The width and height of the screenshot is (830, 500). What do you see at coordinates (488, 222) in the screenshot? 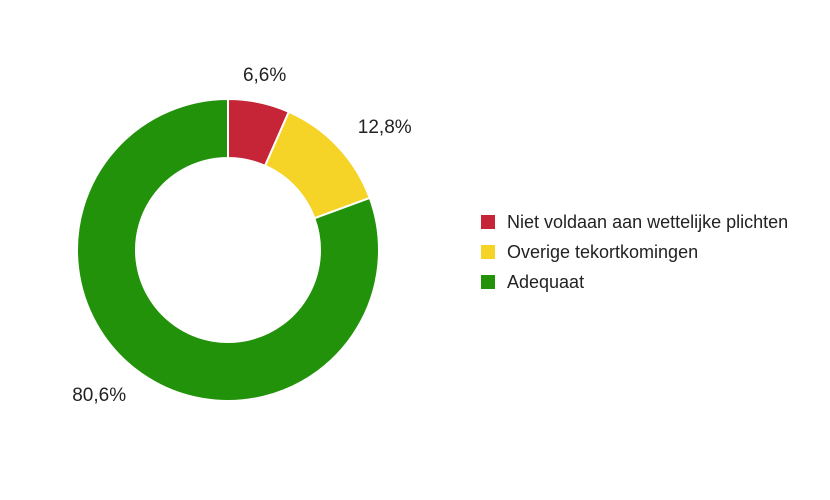
I see `legend-swatch-red` at bounding box center [488, 222].